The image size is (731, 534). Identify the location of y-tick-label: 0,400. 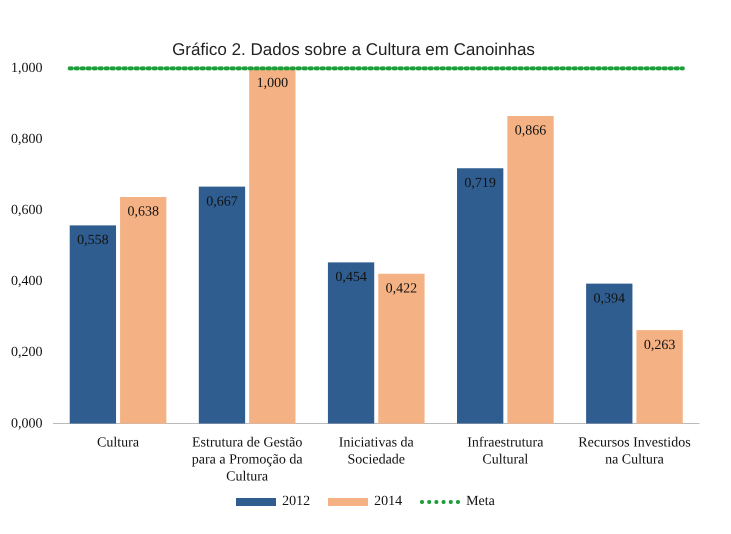
(26, 282).